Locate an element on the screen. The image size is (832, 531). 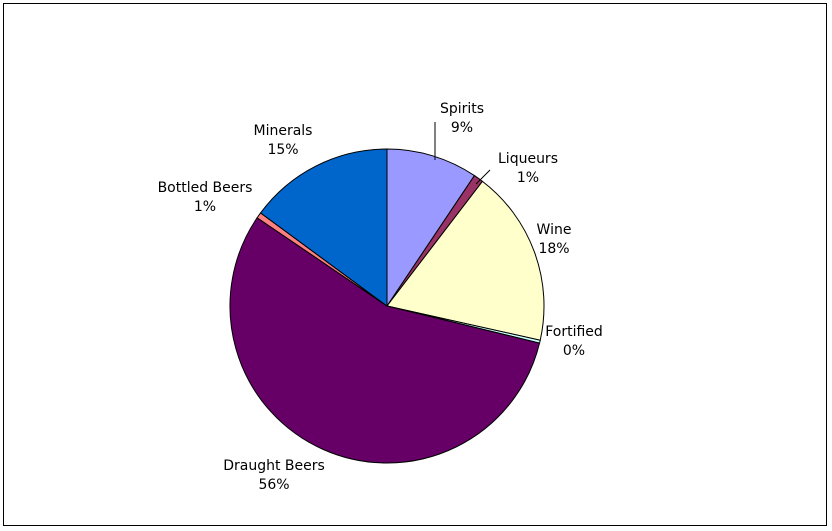
leader-line-liqueurs is located at coordinates (483, 177).